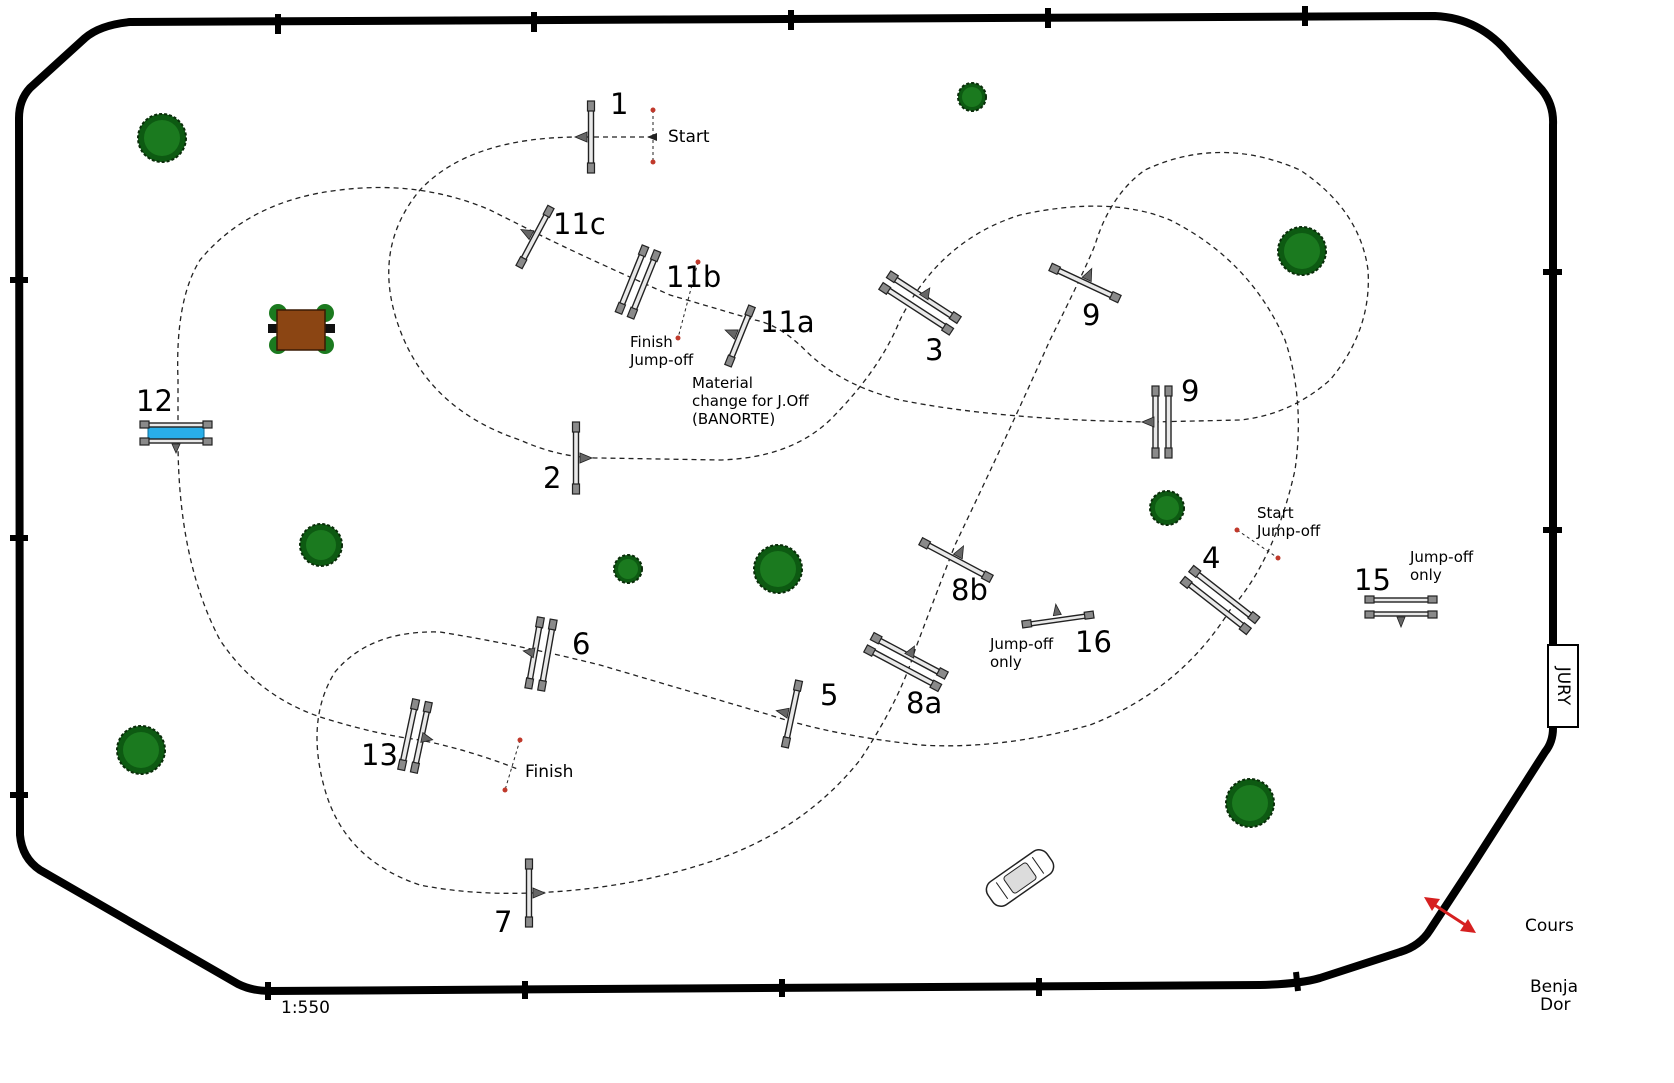 The width and height of the screenshot is (1674, 1083). What do you see at coordinates (1091, 315) in the screenshot?
I see `obstacle-9-label: 9` at bounding box center [1091, 315].